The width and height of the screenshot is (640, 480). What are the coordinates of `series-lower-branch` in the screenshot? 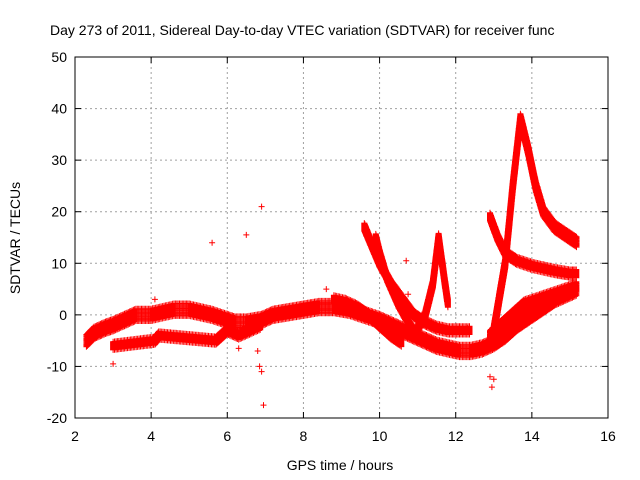 It's located at (533, 311).